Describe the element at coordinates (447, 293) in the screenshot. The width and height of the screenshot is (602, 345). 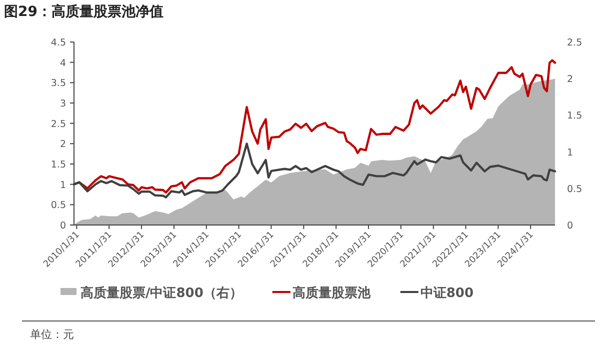
I see `legend-label: 中证800` at that location.